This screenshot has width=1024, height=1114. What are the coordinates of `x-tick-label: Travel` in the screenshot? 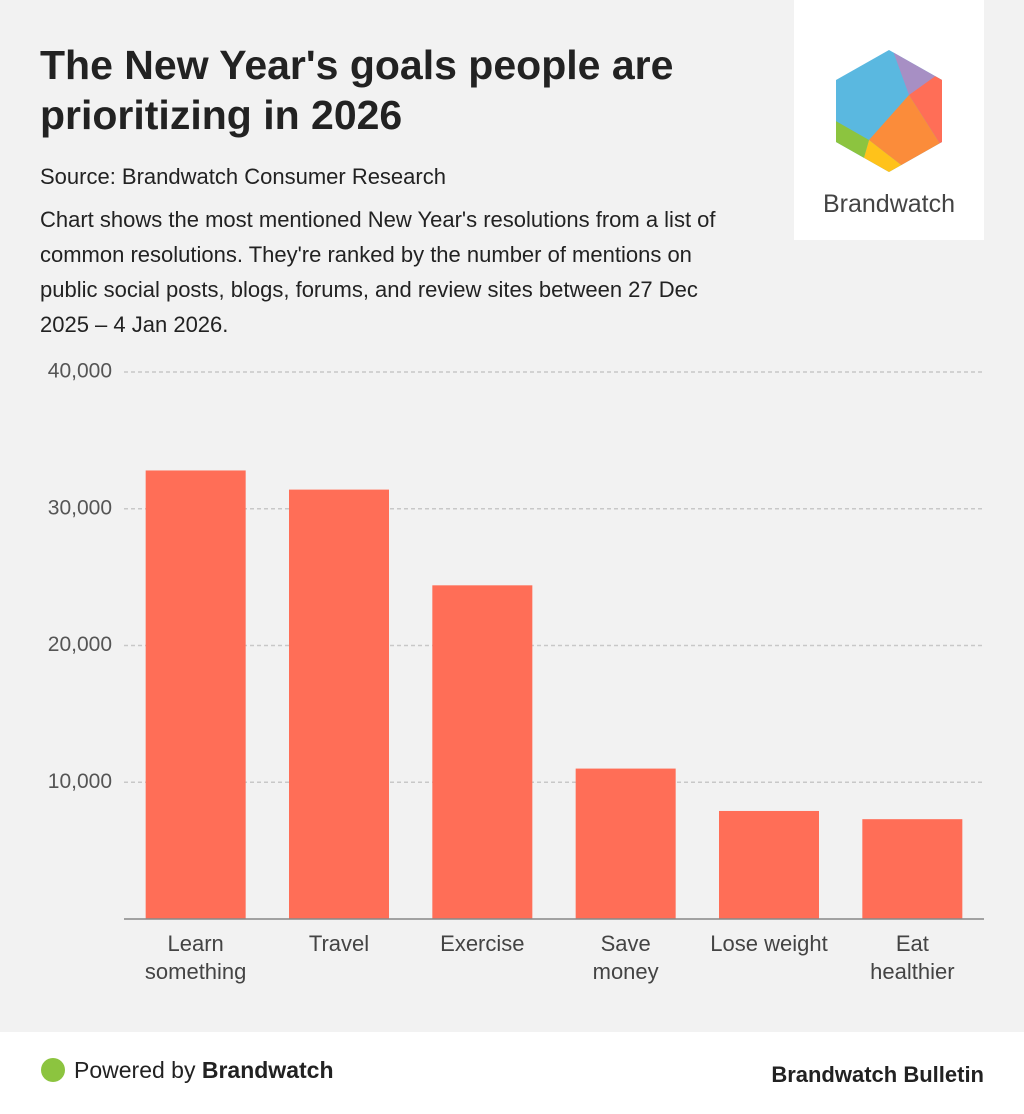 It's located at (339, 943).